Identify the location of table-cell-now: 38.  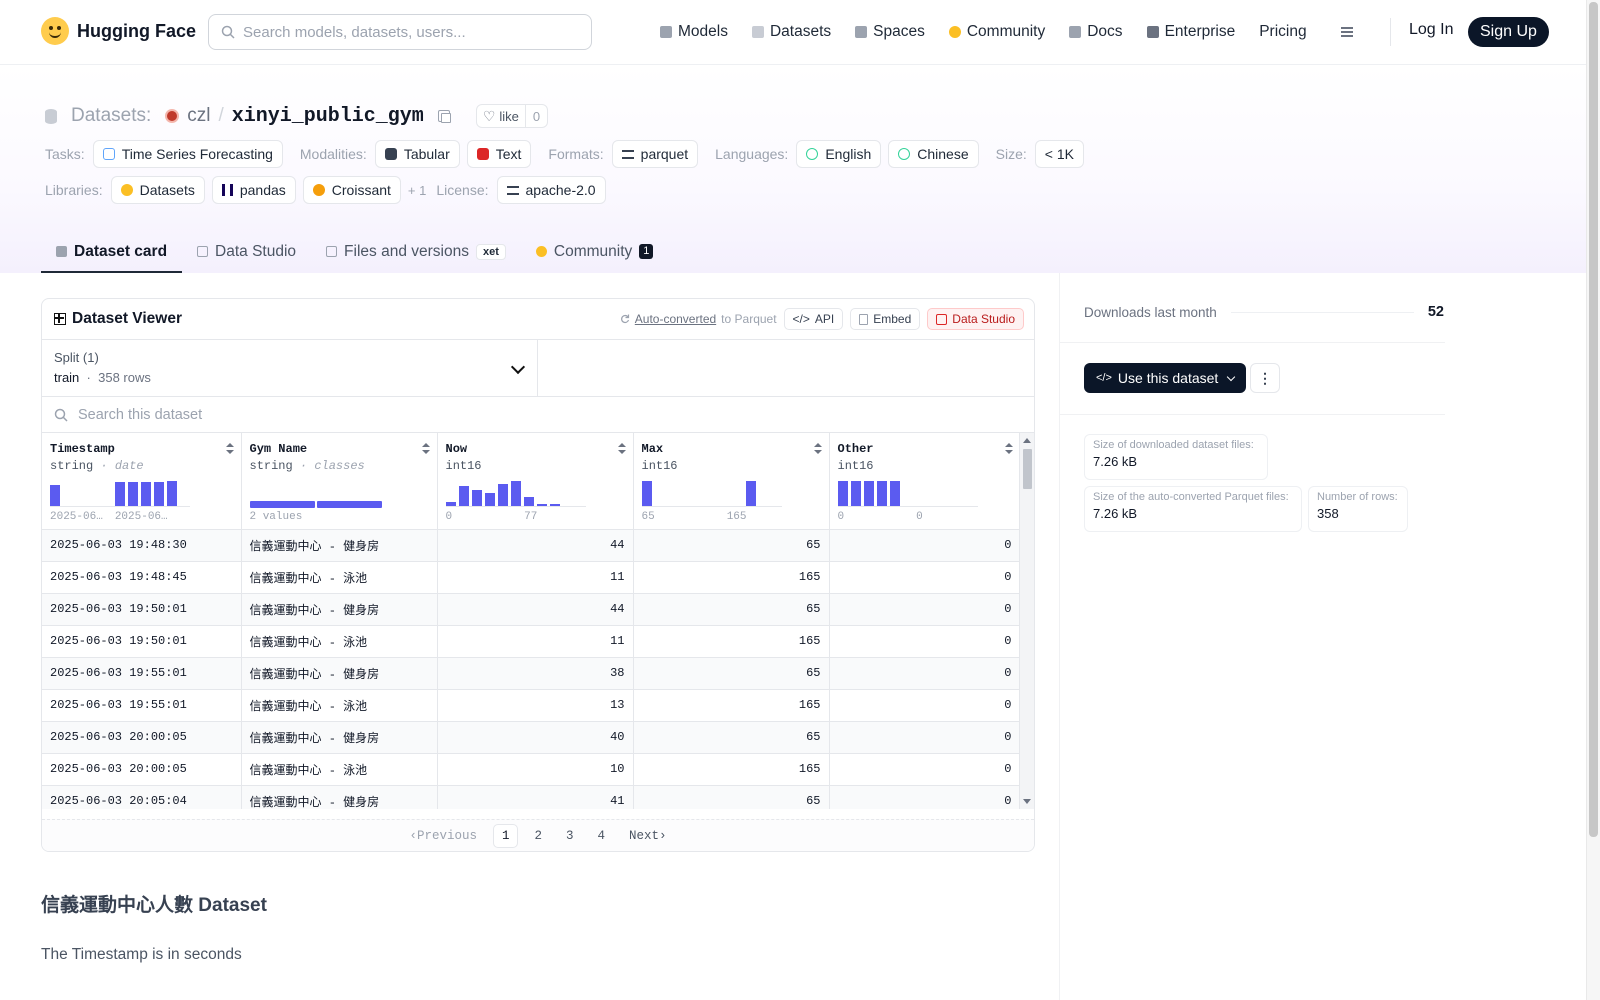
(535, 673).